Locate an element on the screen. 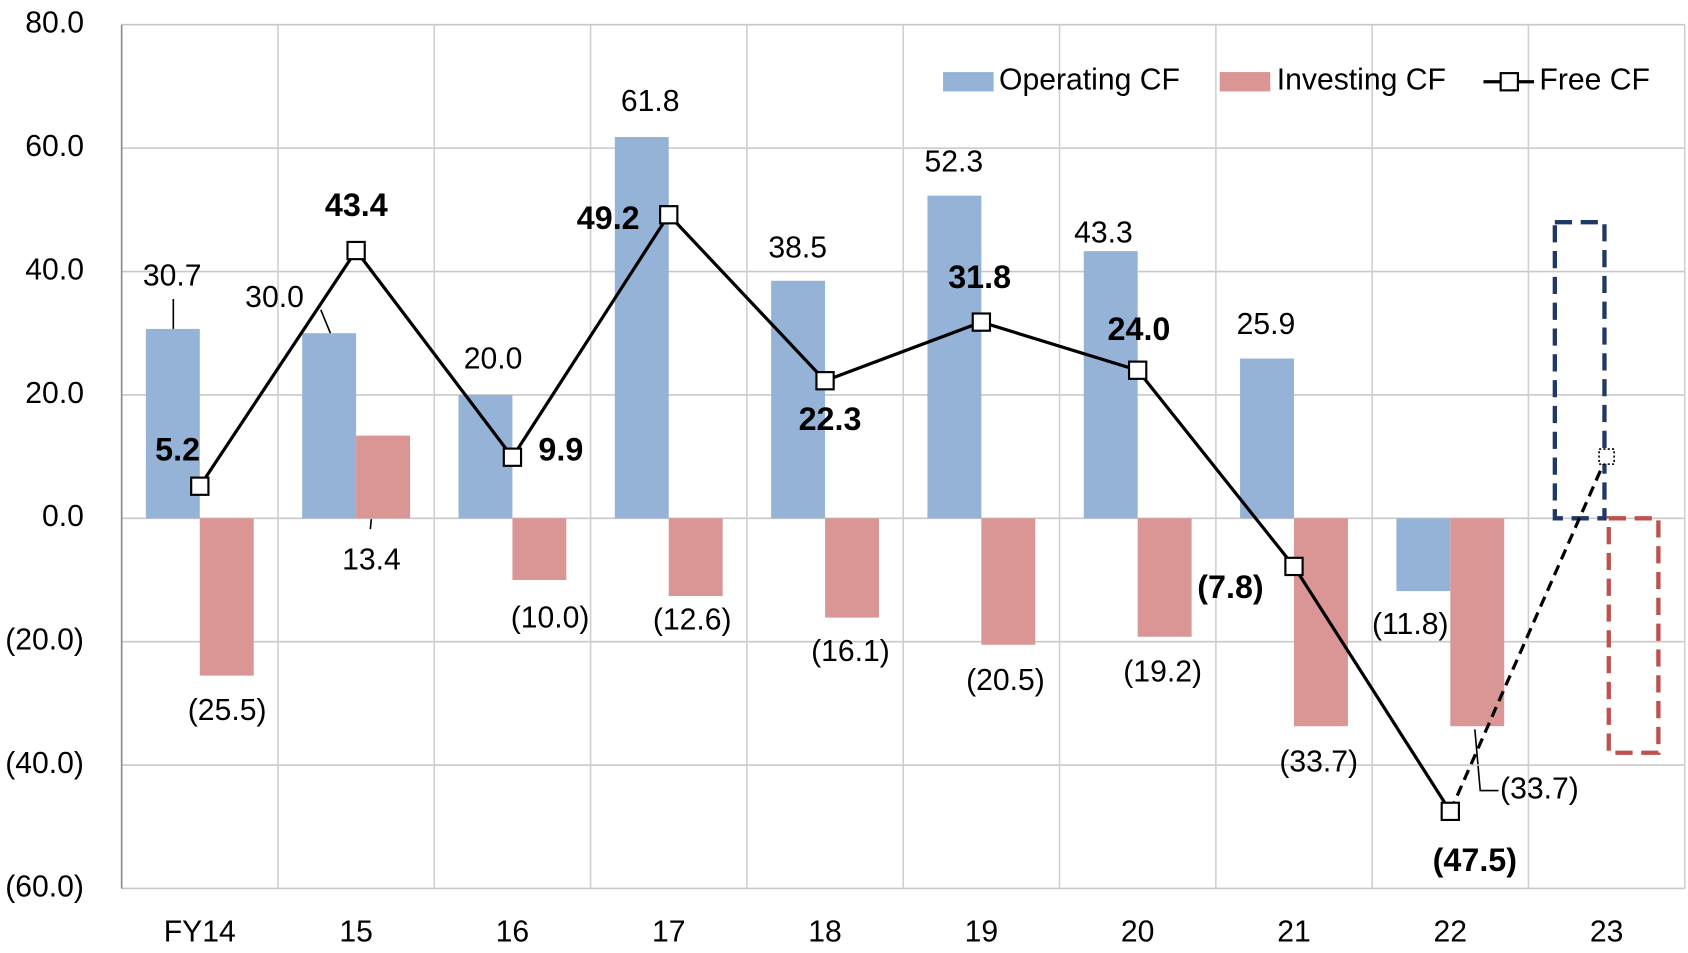  y-tick-label: (60.0) is located at coordinates (44, 886).